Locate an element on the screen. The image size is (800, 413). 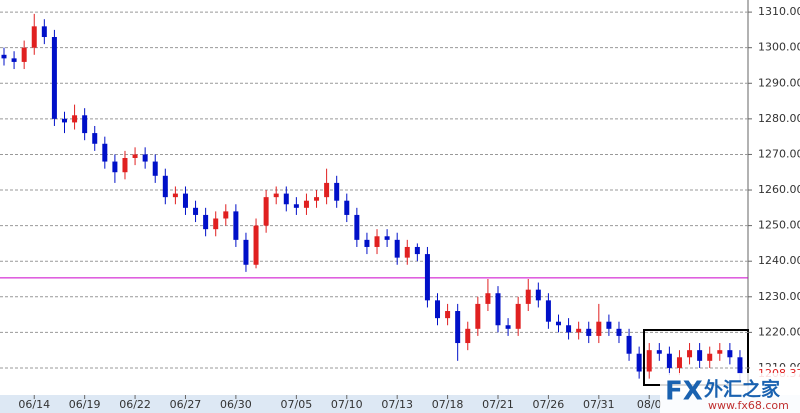
y-tick-label: 1270.00 is located at coordinates (779, 153).